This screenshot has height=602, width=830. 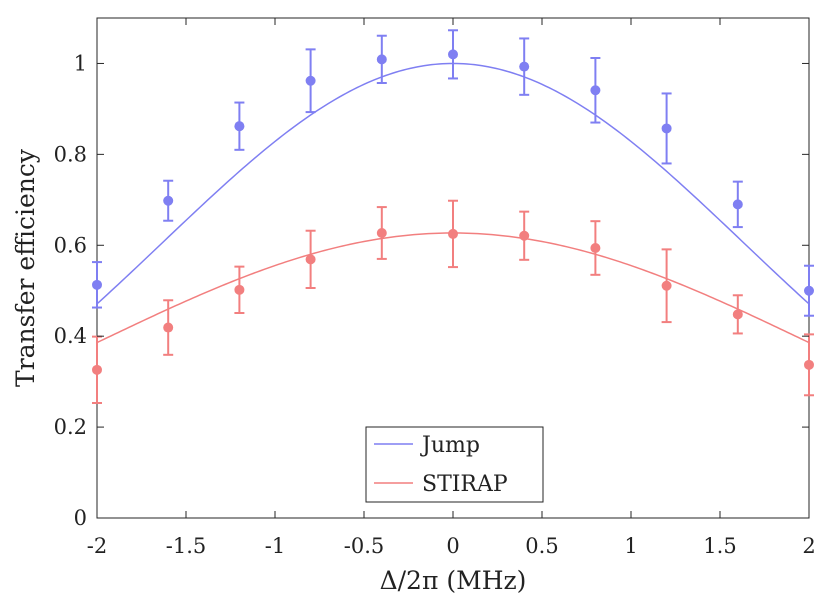 What do you see at coordinates (70, 245) in the screenshot?
I see `y-tick-label: 0.6` at bounding box center [70, 245].